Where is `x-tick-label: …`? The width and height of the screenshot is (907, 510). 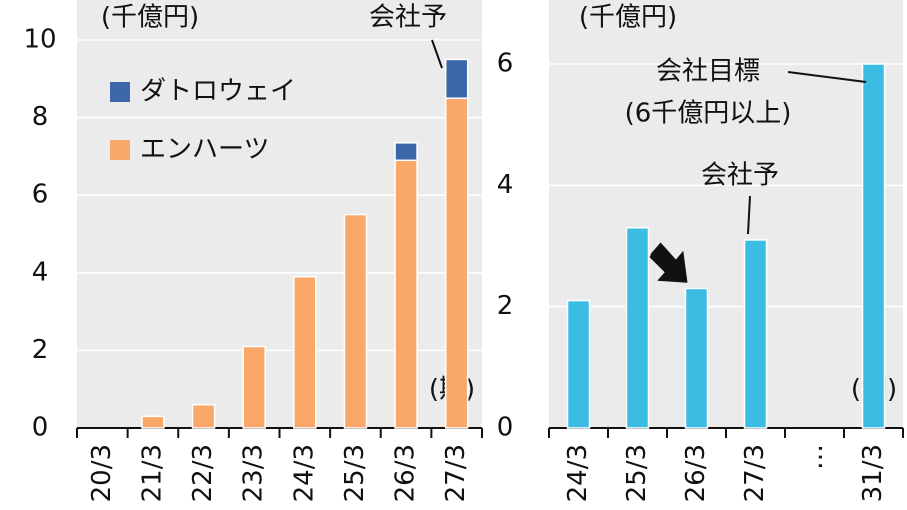 x-tick-label: … is located at coordinates (814, 457).